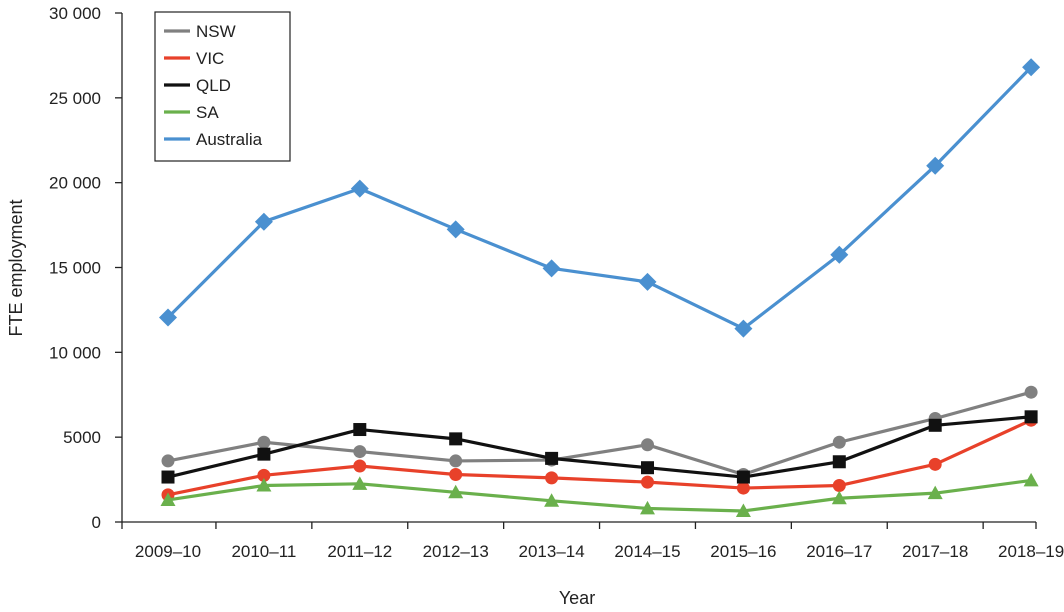  What do you see at coordinates (82, 437) in the screenshot?
I see `y-tick-label: 5000` at bounding box center [82, 437].